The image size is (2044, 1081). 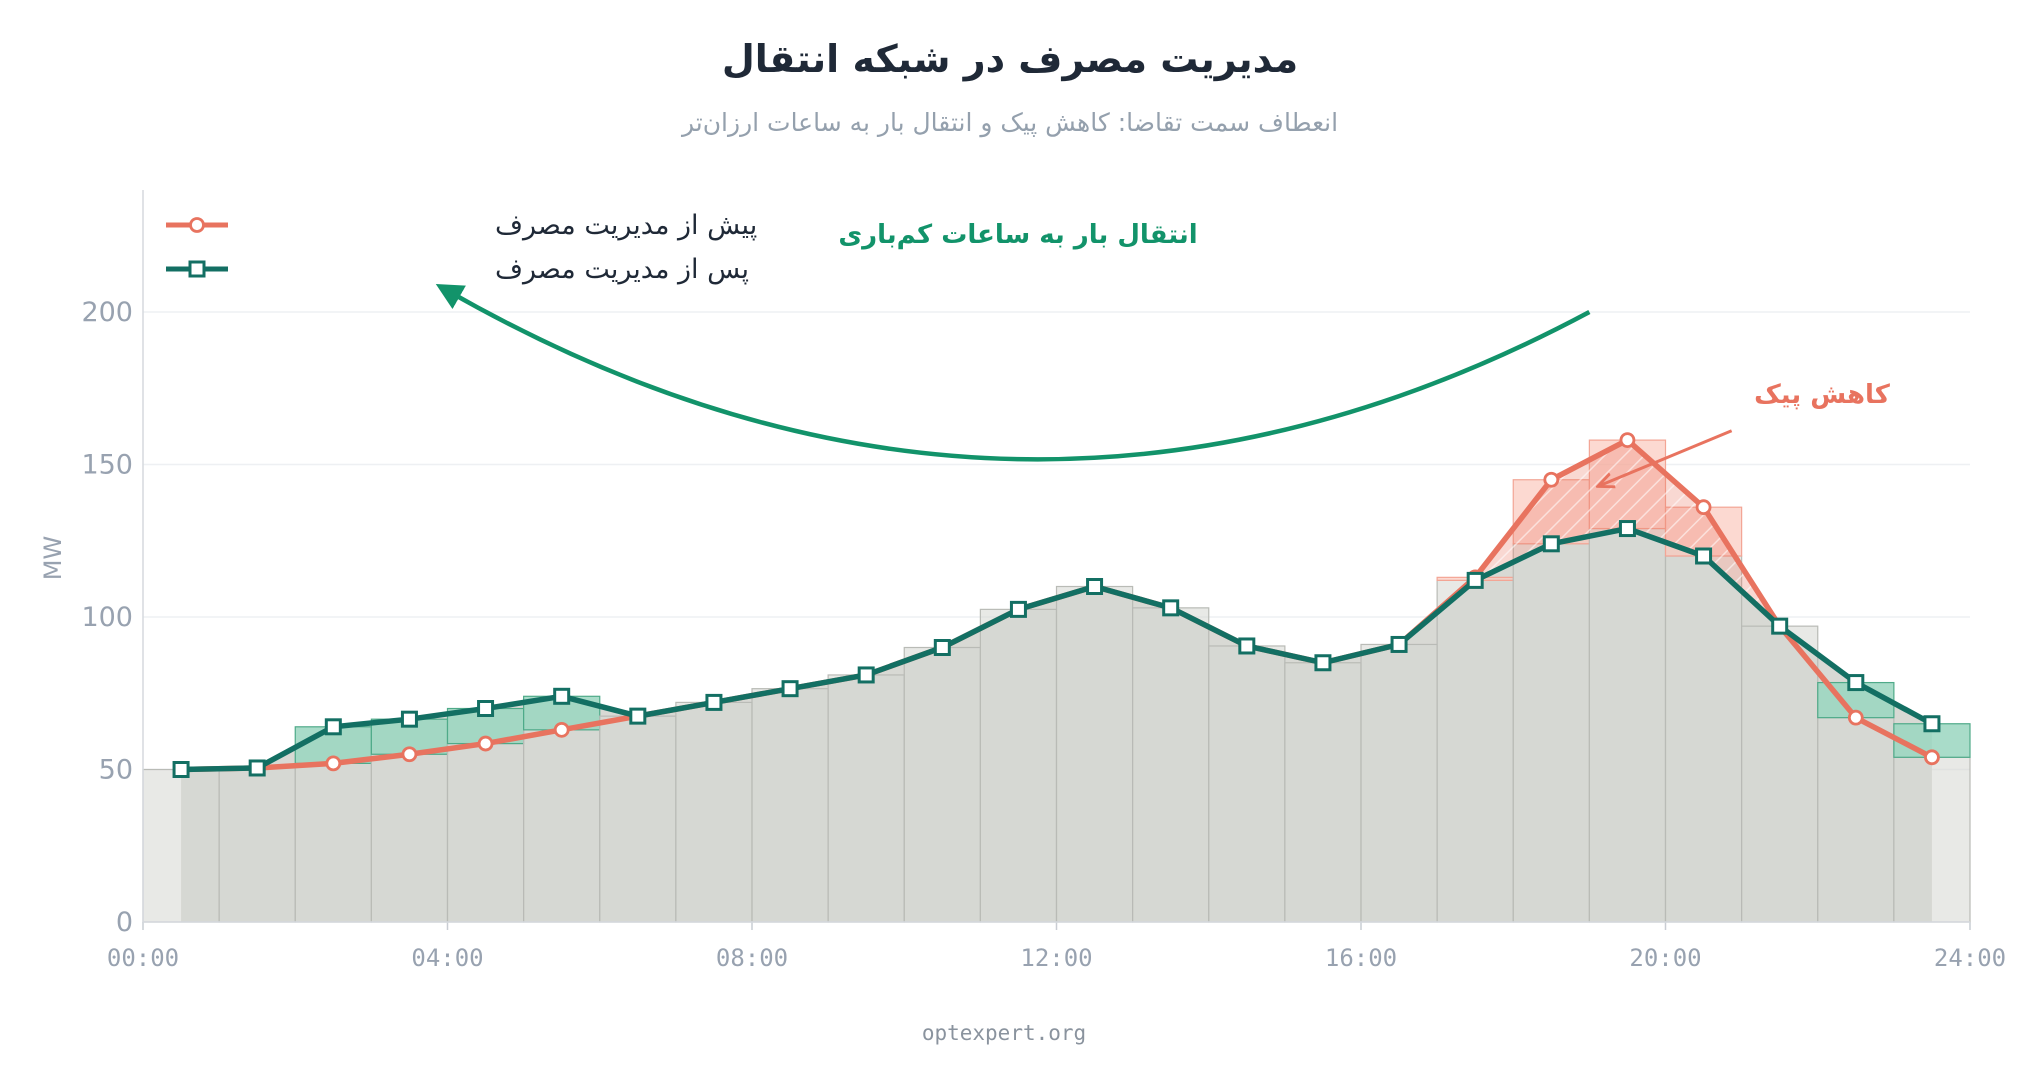 I want to click on legend-label: پیش از مدیریت مصرف, so click(x=626, y=225).